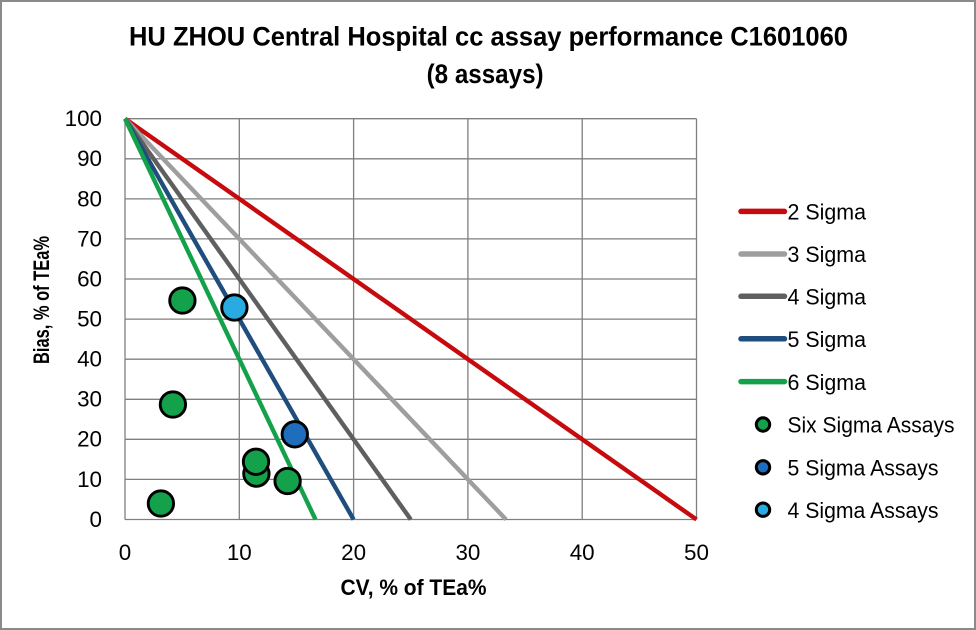  Describe the element at coordinates (414, 587) in the screenshot. I see `svg-text: CV, % of TEa%` at that location.